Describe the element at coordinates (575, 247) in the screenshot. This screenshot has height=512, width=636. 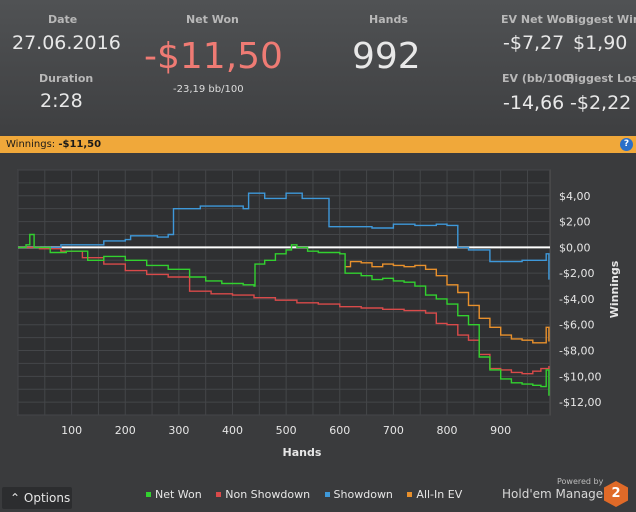
I see `y-tick-label: $0,00` at that location.